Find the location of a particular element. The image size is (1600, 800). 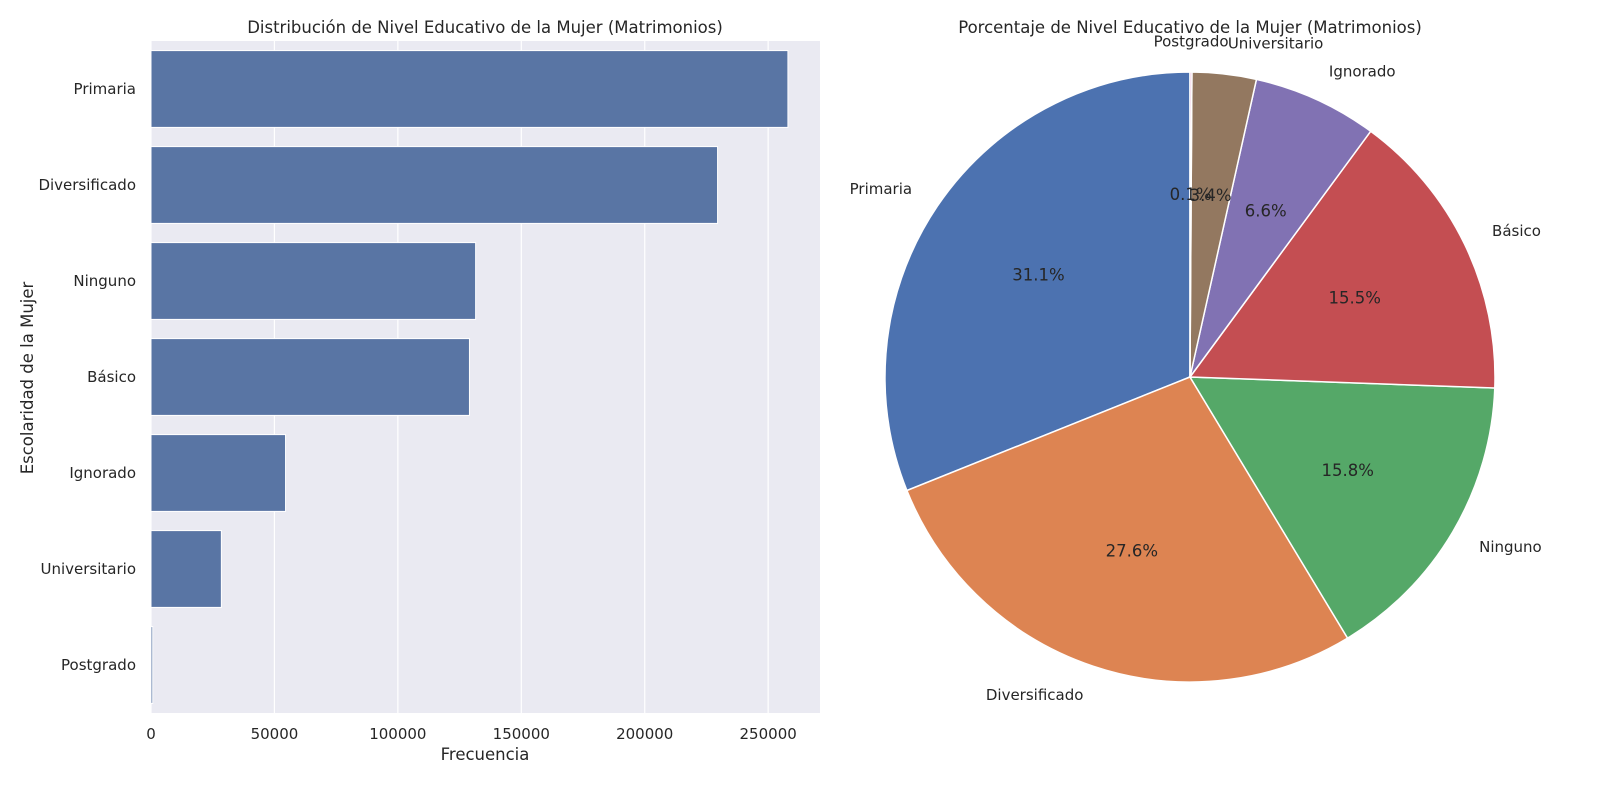

y-tick-label: Básico is located at coordinates (111, 377).